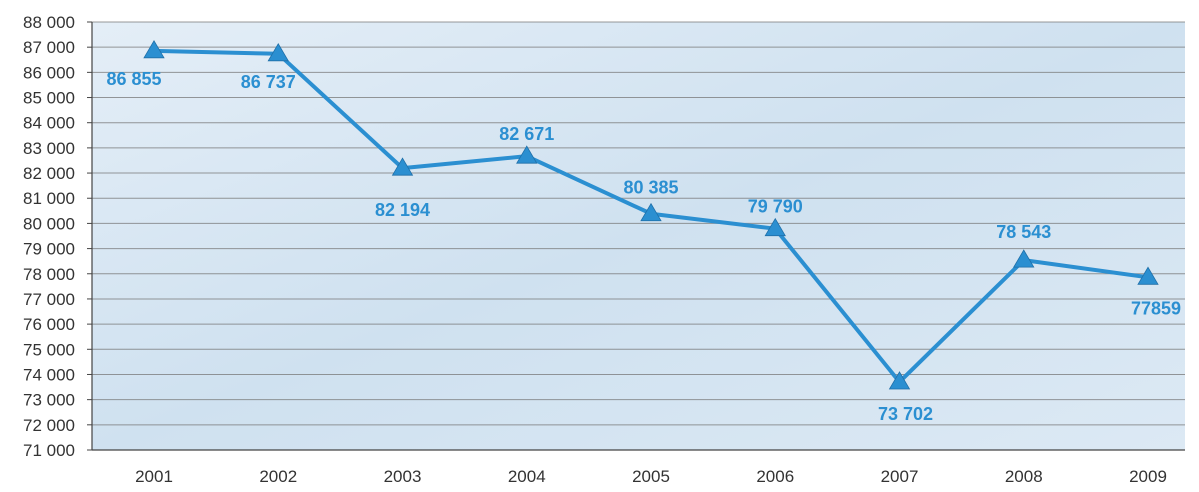  Describe the element at coordinates (49, 299) in the screenshot. I see `y-tick-label: 77 000` at that location.